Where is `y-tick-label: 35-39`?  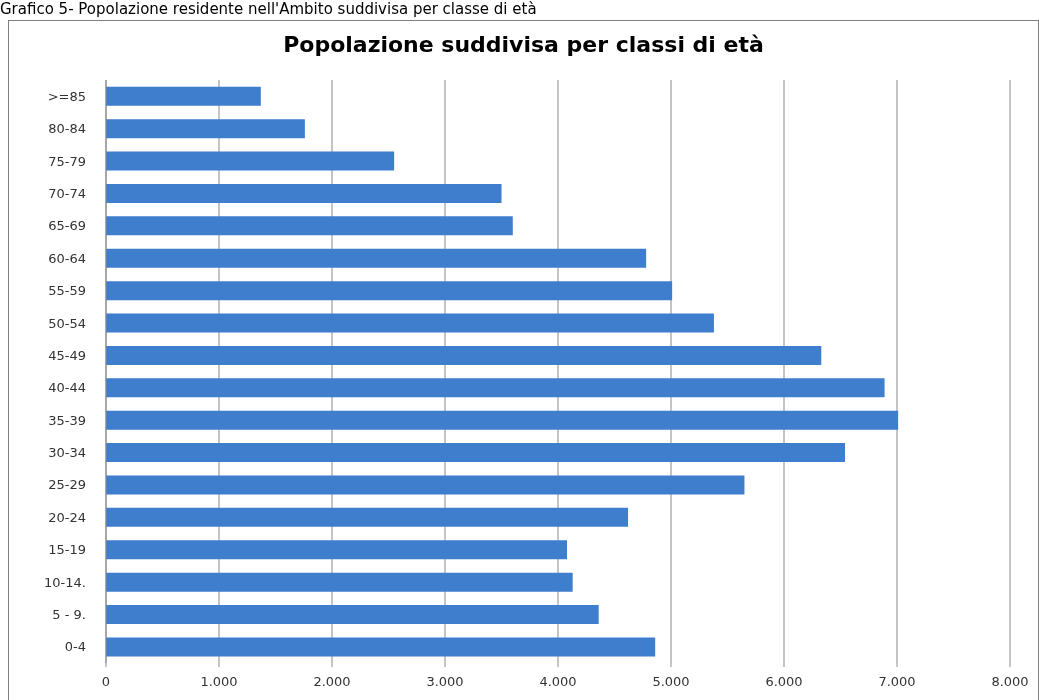
y-tick-label: 35-39 is located at coordinates (67, 420).